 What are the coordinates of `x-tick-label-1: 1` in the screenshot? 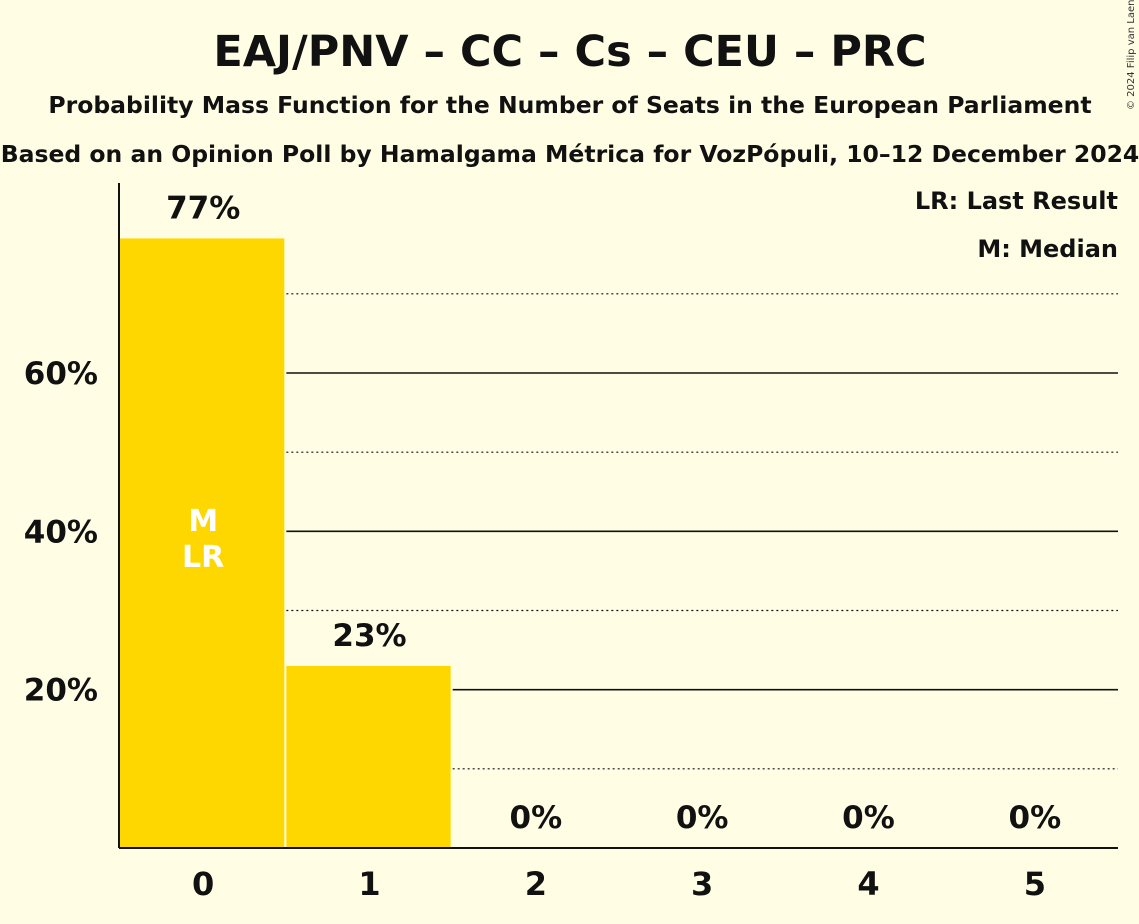 It's located at (369, 884).